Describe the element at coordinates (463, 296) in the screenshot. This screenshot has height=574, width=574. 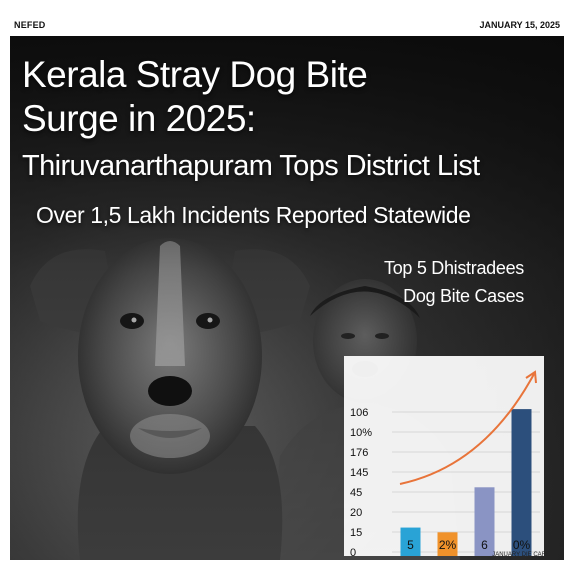
I see `chart-title-line-2: Dog Bite Cases` at that location.